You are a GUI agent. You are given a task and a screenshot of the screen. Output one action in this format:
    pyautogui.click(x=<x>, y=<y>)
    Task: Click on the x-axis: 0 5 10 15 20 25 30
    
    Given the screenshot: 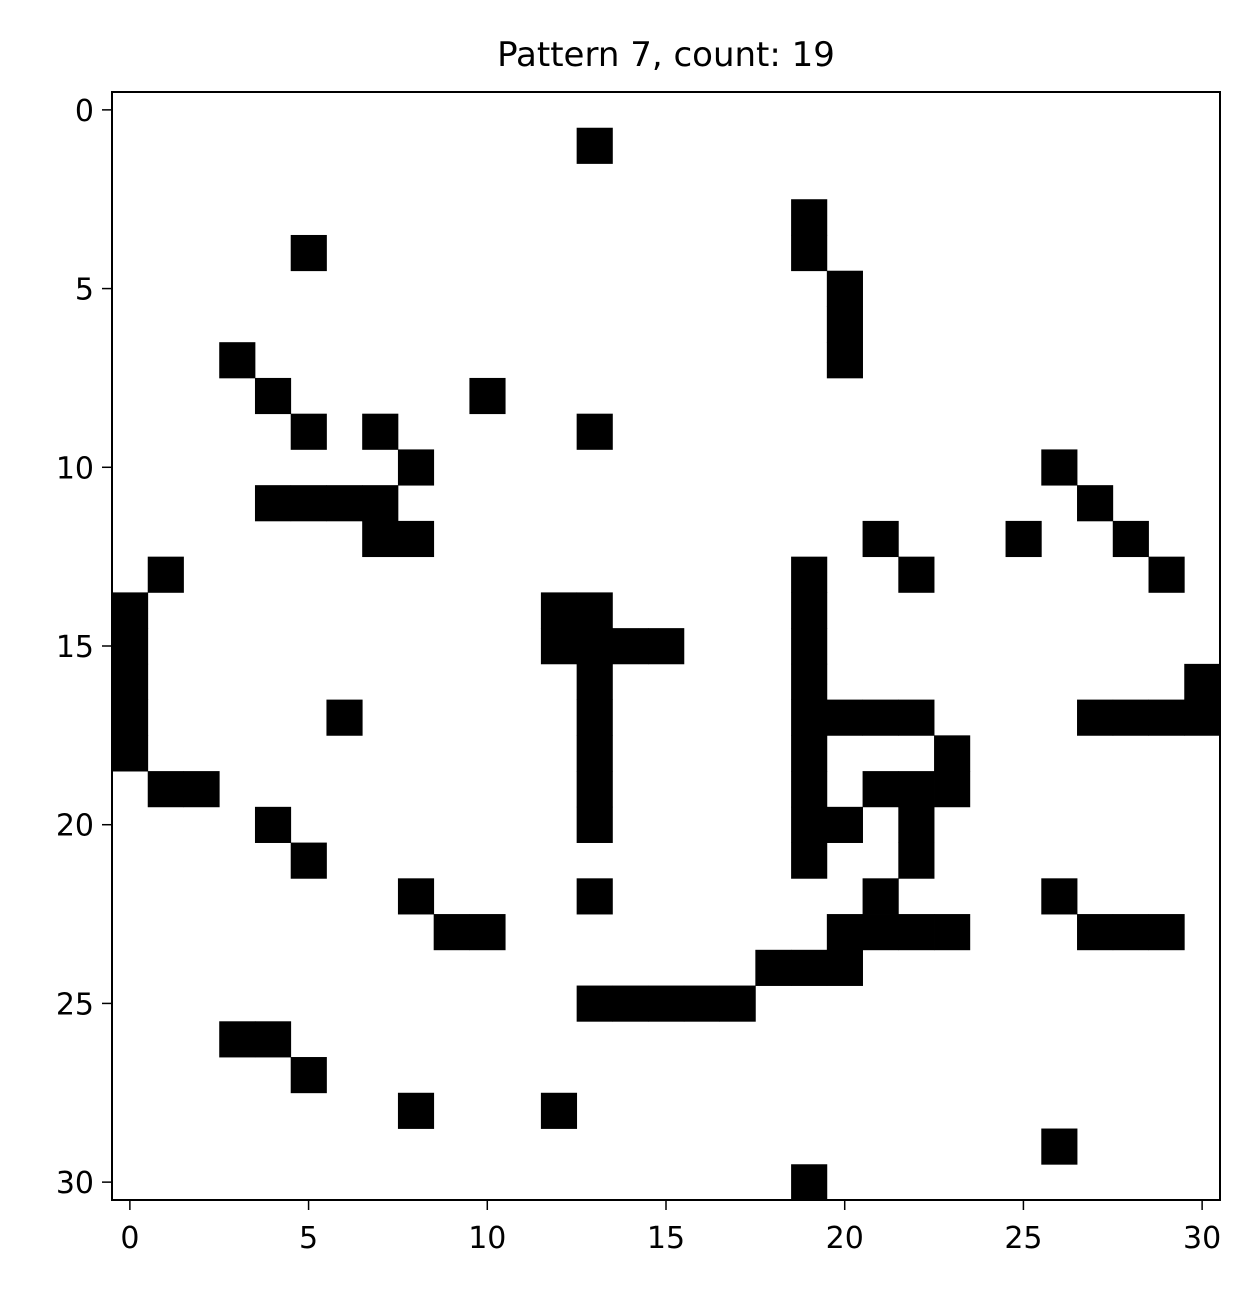 What is the action you would take?
    pyautogui.click(x=670, y=1228)
    